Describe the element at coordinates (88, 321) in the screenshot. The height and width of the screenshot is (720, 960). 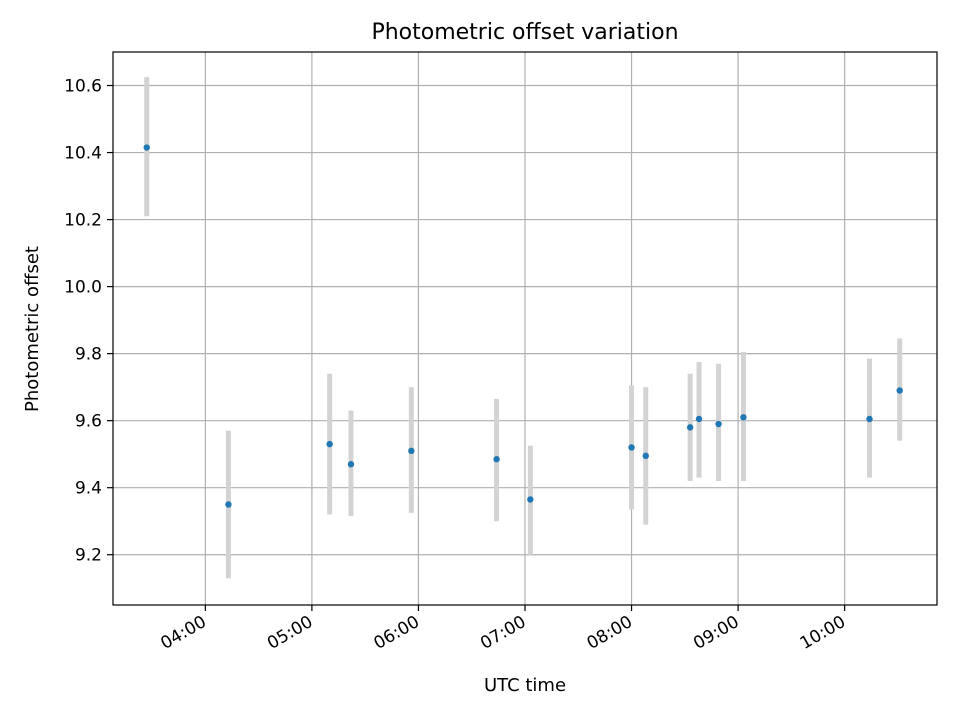
I see `y-axis-ticks: 9.2 9.4 9.6 9.8 10.0 10.2 10.4 10.6` at that location.